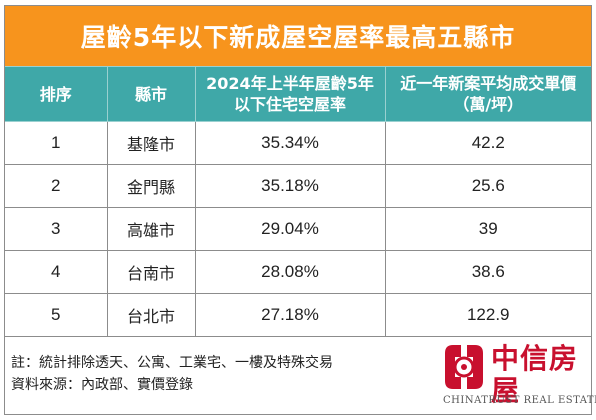 This screenshot has height=420, width=596. I want to click on cell-city: 台南市, so click(151, 272).